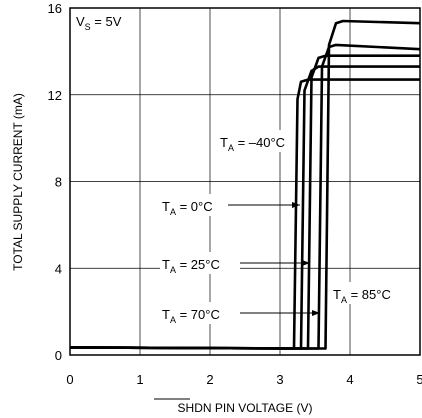  Describe the element at coordinates (349, 379) in the screenshot. I see `x-tick-label: 4` at that location.